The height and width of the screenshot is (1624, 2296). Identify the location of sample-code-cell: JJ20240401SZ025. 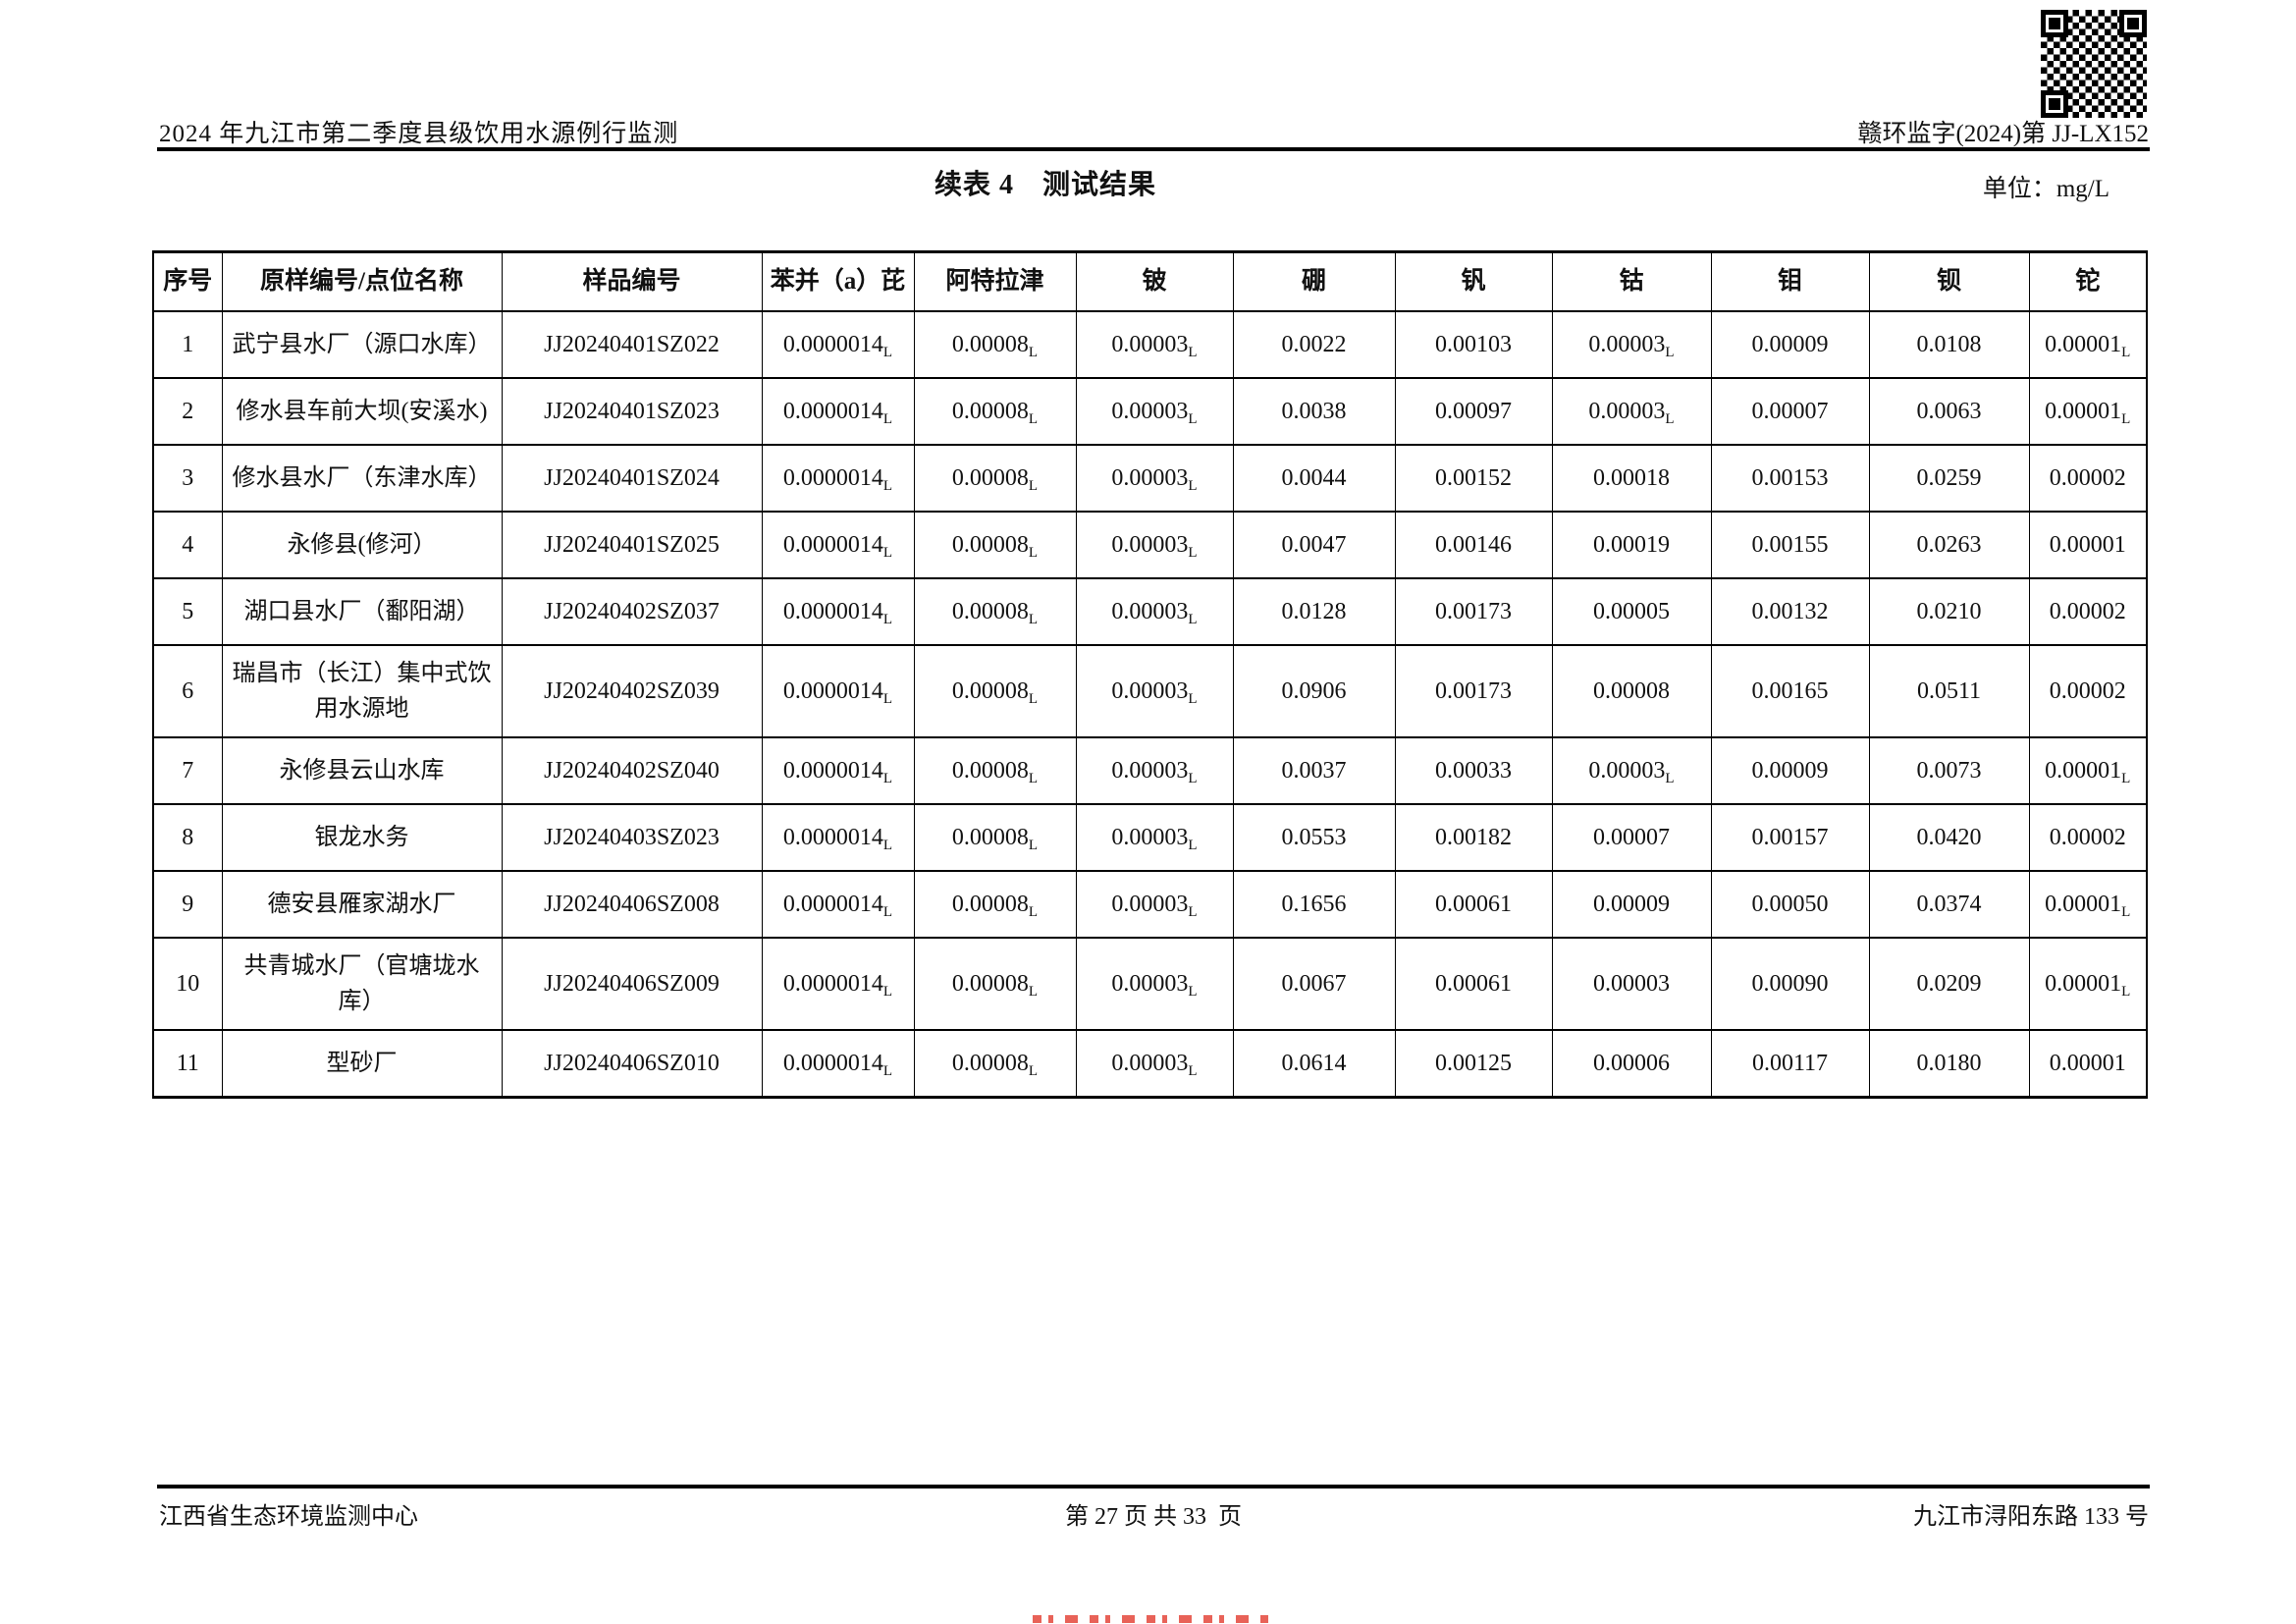
(632, 544).